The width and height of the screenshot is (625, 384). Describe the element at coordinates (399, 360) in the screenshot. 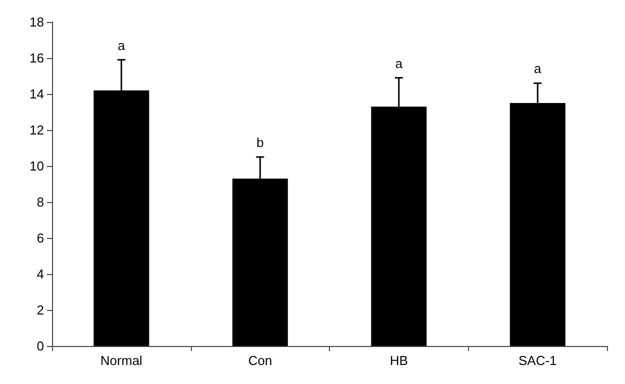

I see `x-tick-label: HB` at that location.